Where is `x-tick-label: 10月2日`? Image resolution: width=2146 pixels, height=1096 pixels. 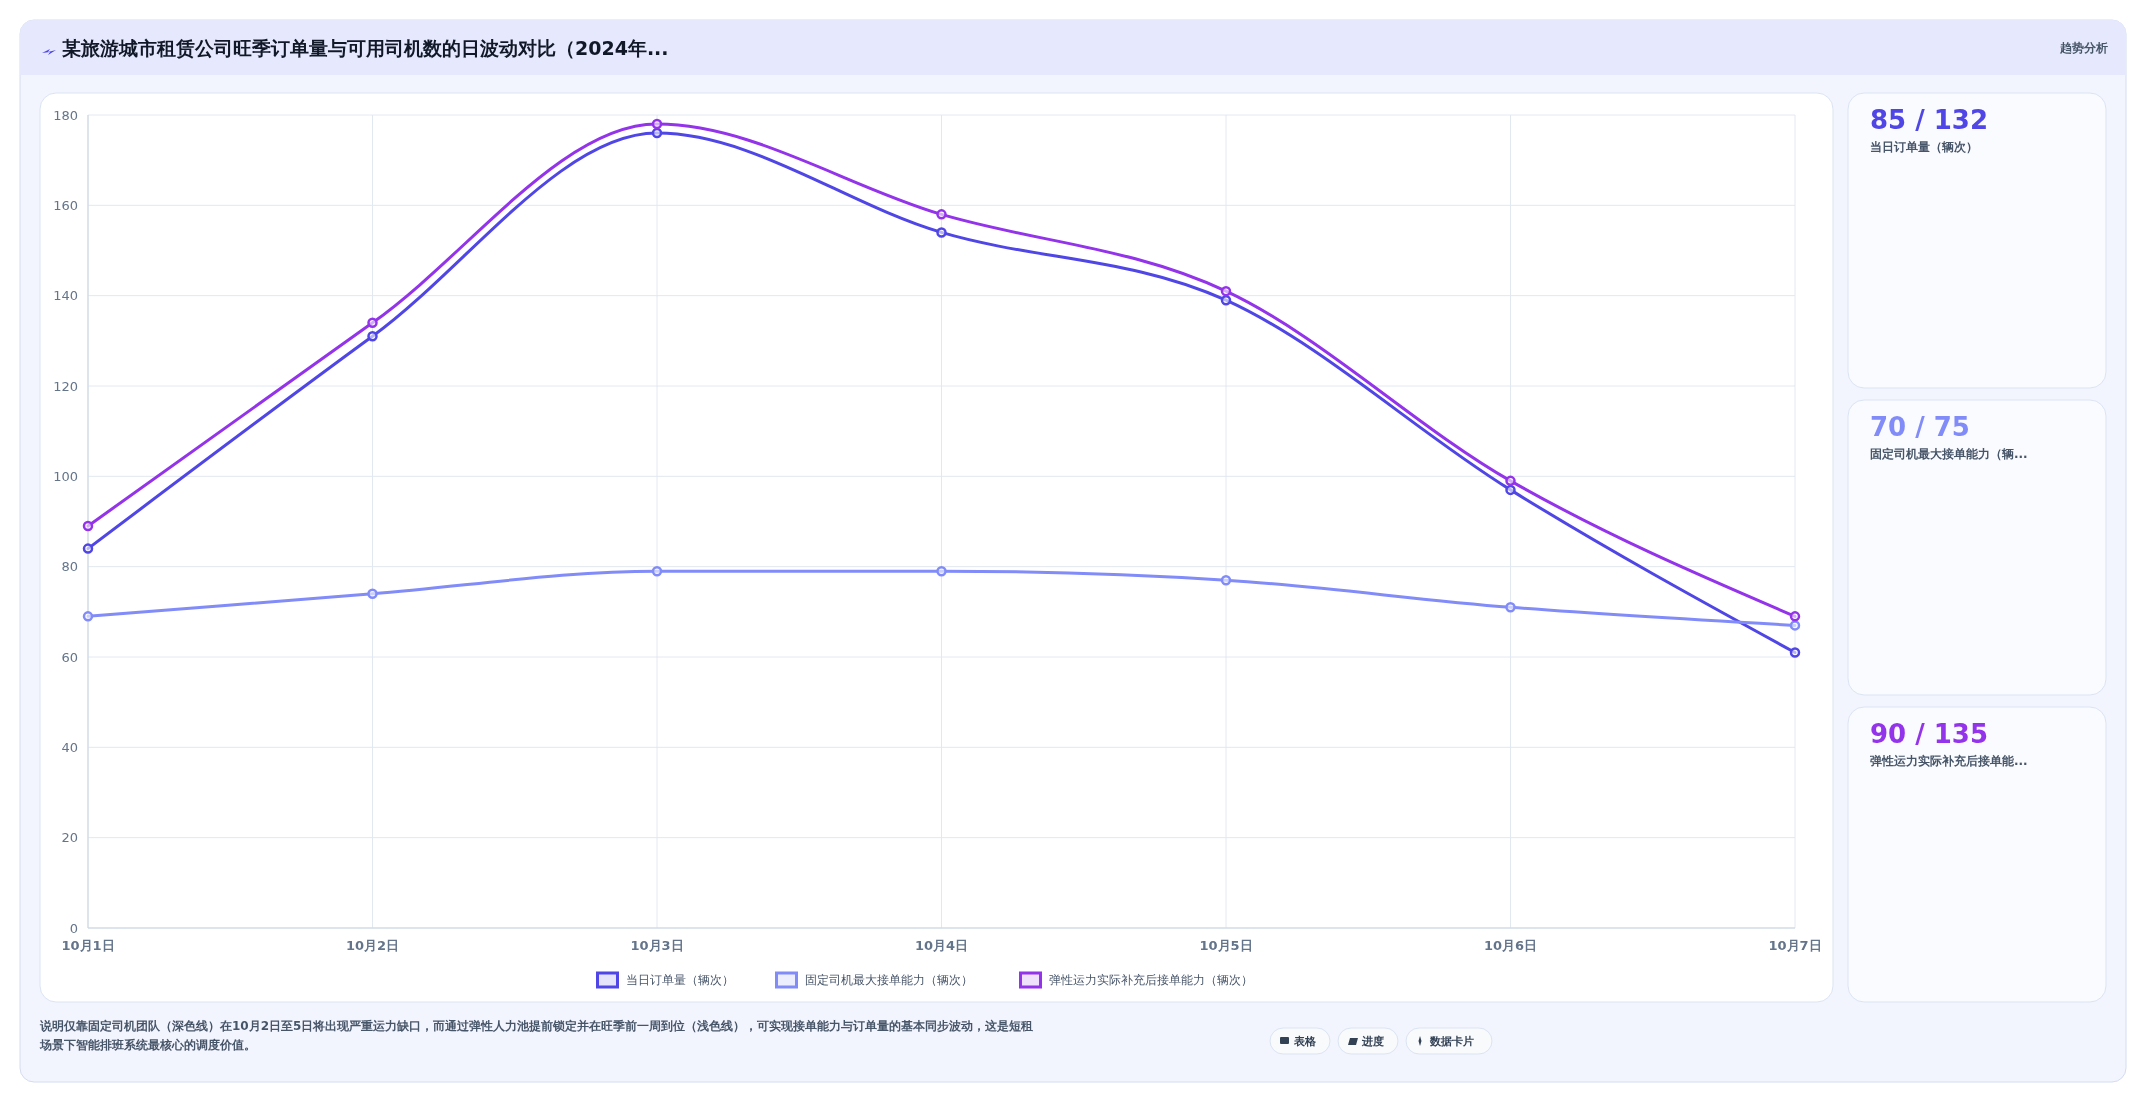
x-tick-label: 10月2日 is located at coordinates (372, 945).